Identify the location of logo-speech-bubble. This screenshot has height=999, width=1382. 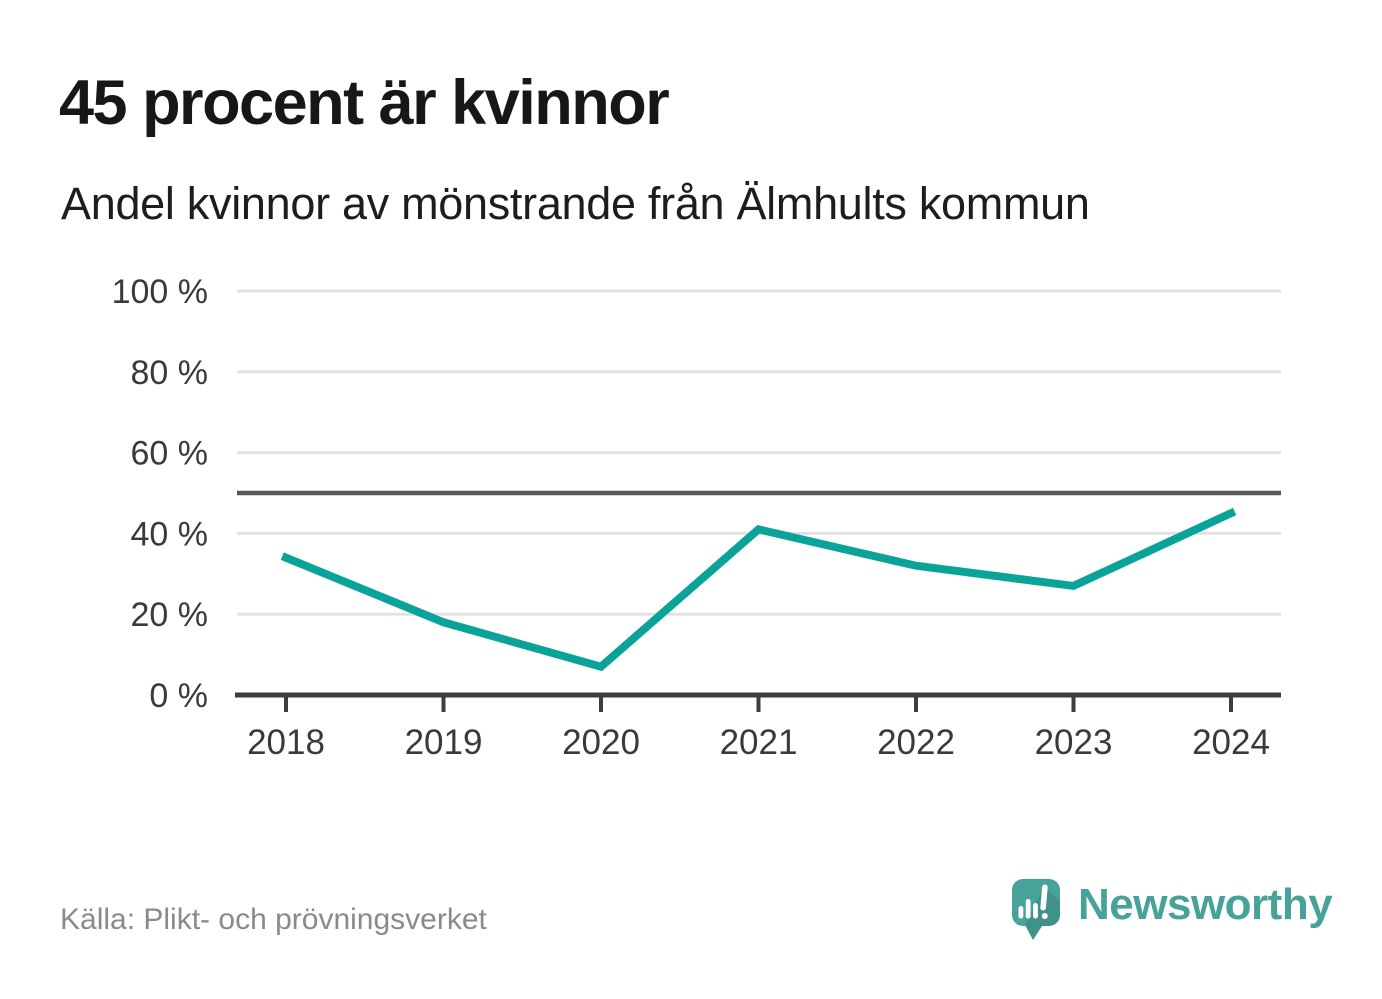
(1036, 902).